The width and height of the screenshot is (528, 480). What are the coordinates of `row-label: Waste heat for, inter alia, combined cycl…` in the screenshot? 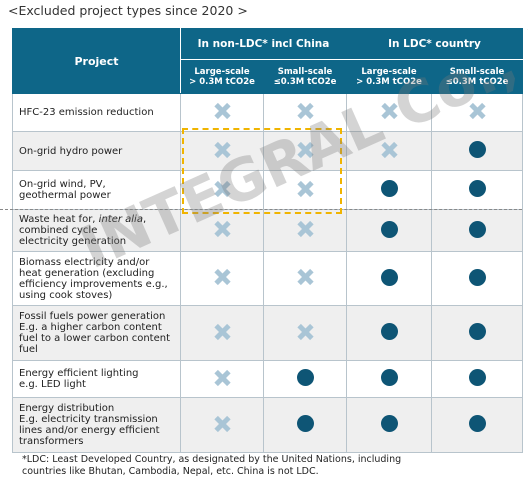 It's located at (96, 230).